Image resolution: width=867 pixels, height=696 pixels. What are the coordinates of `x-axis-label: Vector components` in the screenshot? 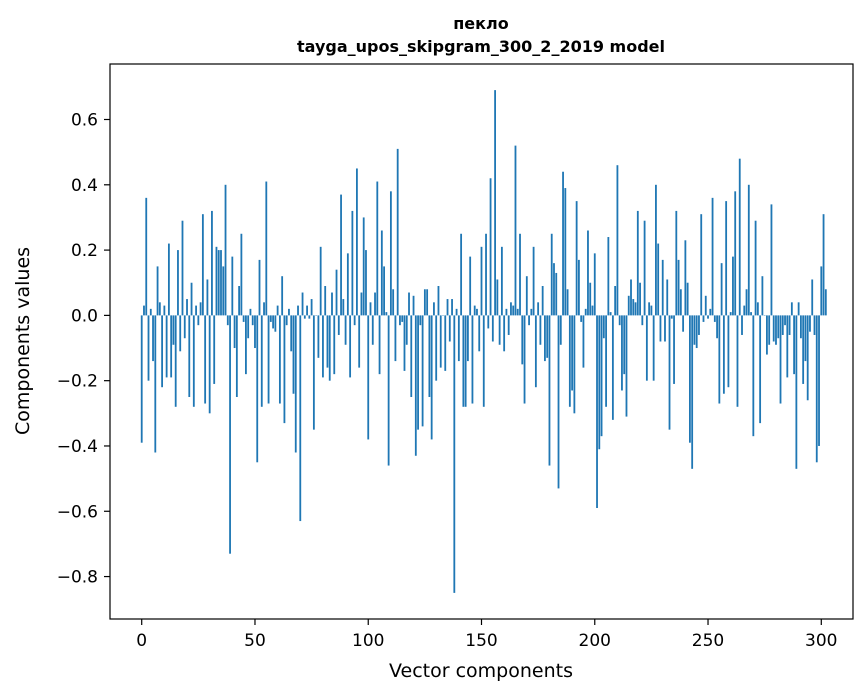 It's located at (481, 671).